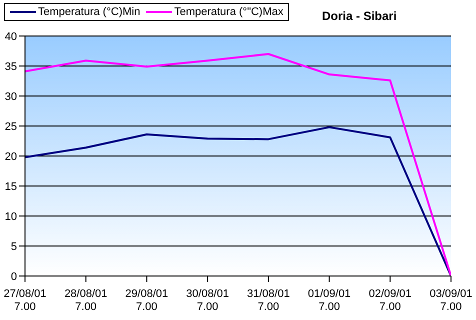  I want to click on y-tick-label: 40, so click(10, 36).